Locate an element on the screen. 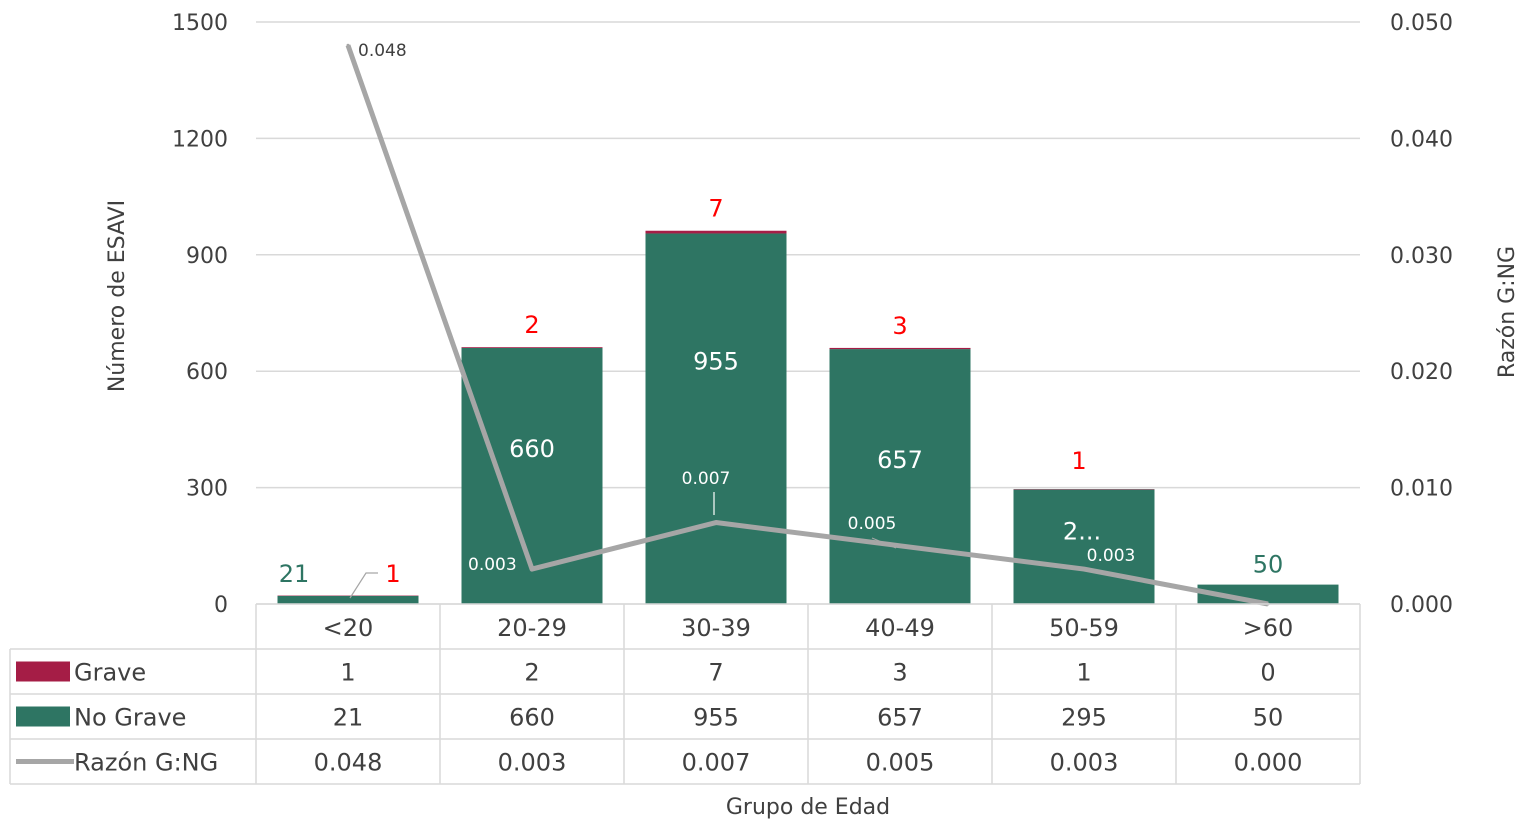 The height and width of the screenshot is (824, 1531). table-cell: 295 is located at coordinates (1084, 718).